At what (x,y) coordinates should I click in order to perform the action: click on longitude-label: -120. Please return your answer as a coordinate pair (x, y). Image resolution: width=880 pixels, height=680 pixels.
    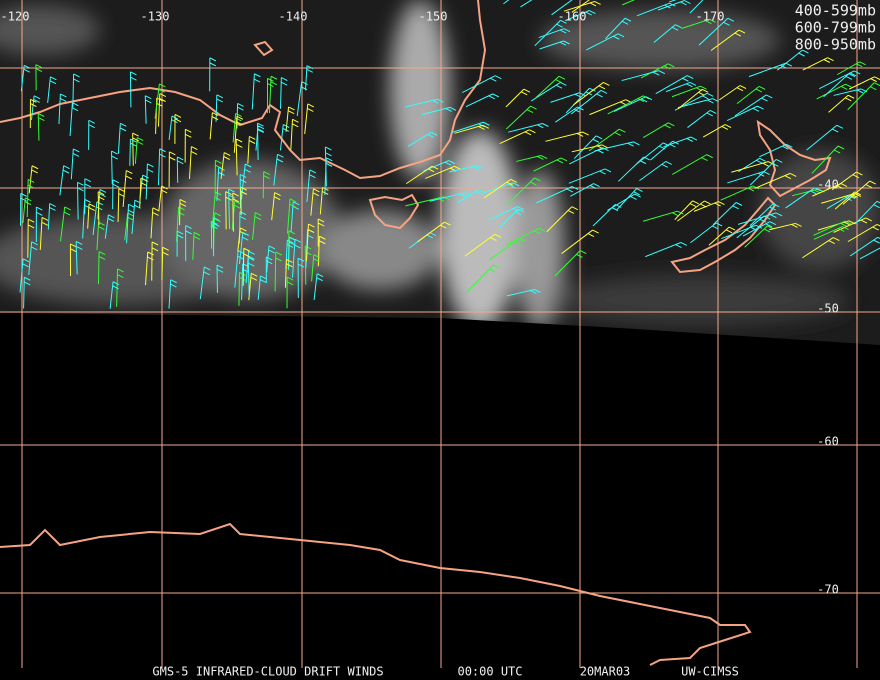
    Looking at the image, I should click on (15, 17).